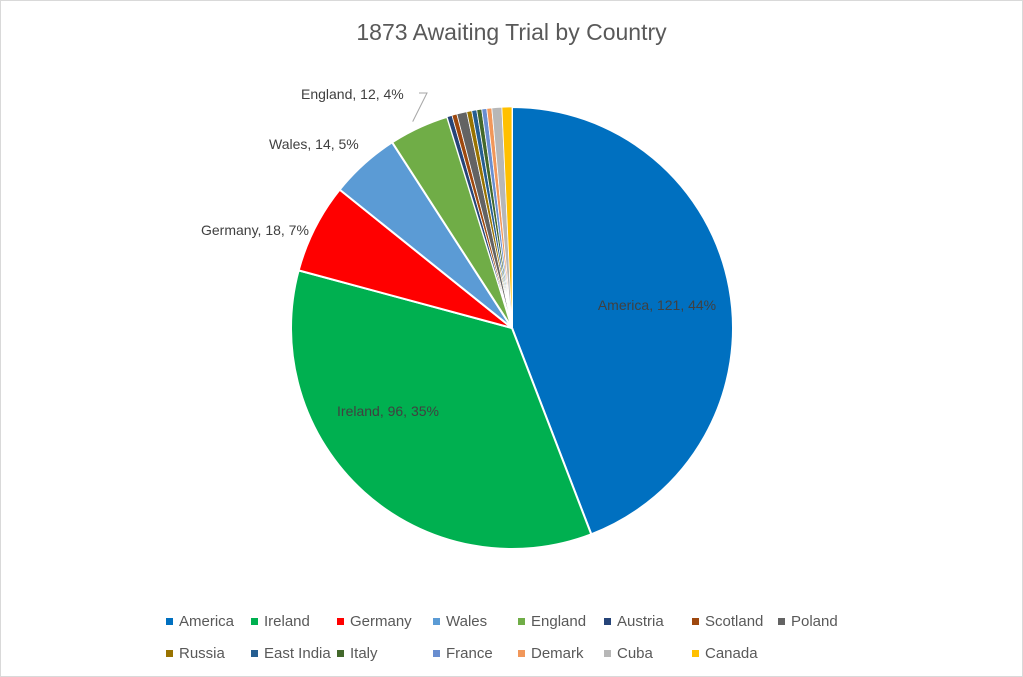 The image size is (1023, 677). I want to click on legend-item-cuba: Cuba, so click(648, 653).